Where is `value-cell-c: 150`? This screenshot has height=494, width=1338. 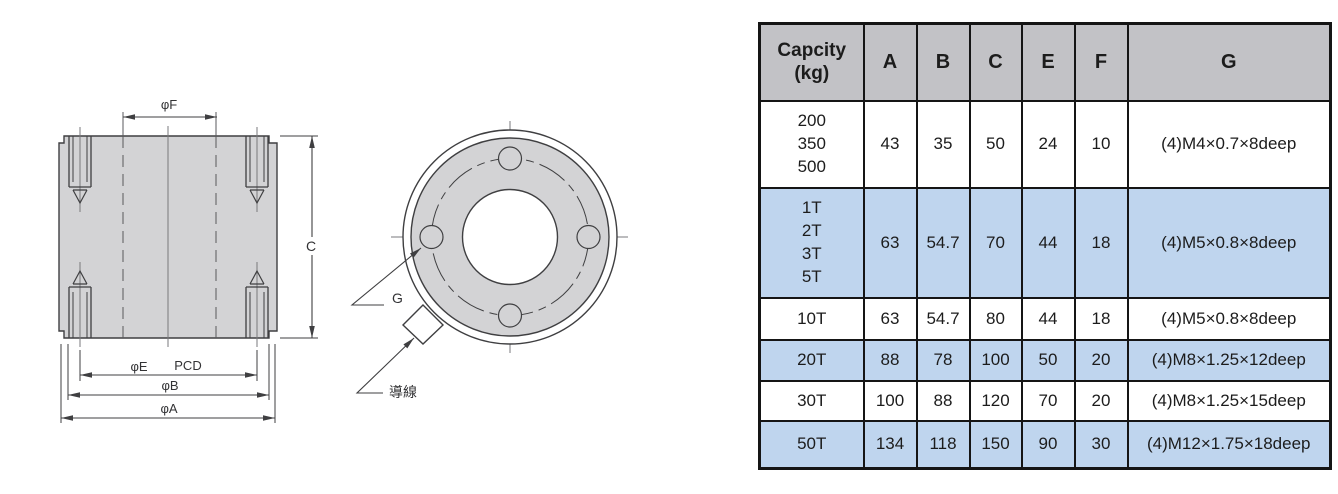 value-cell-c: 150 is located at coordinates (995, 445).